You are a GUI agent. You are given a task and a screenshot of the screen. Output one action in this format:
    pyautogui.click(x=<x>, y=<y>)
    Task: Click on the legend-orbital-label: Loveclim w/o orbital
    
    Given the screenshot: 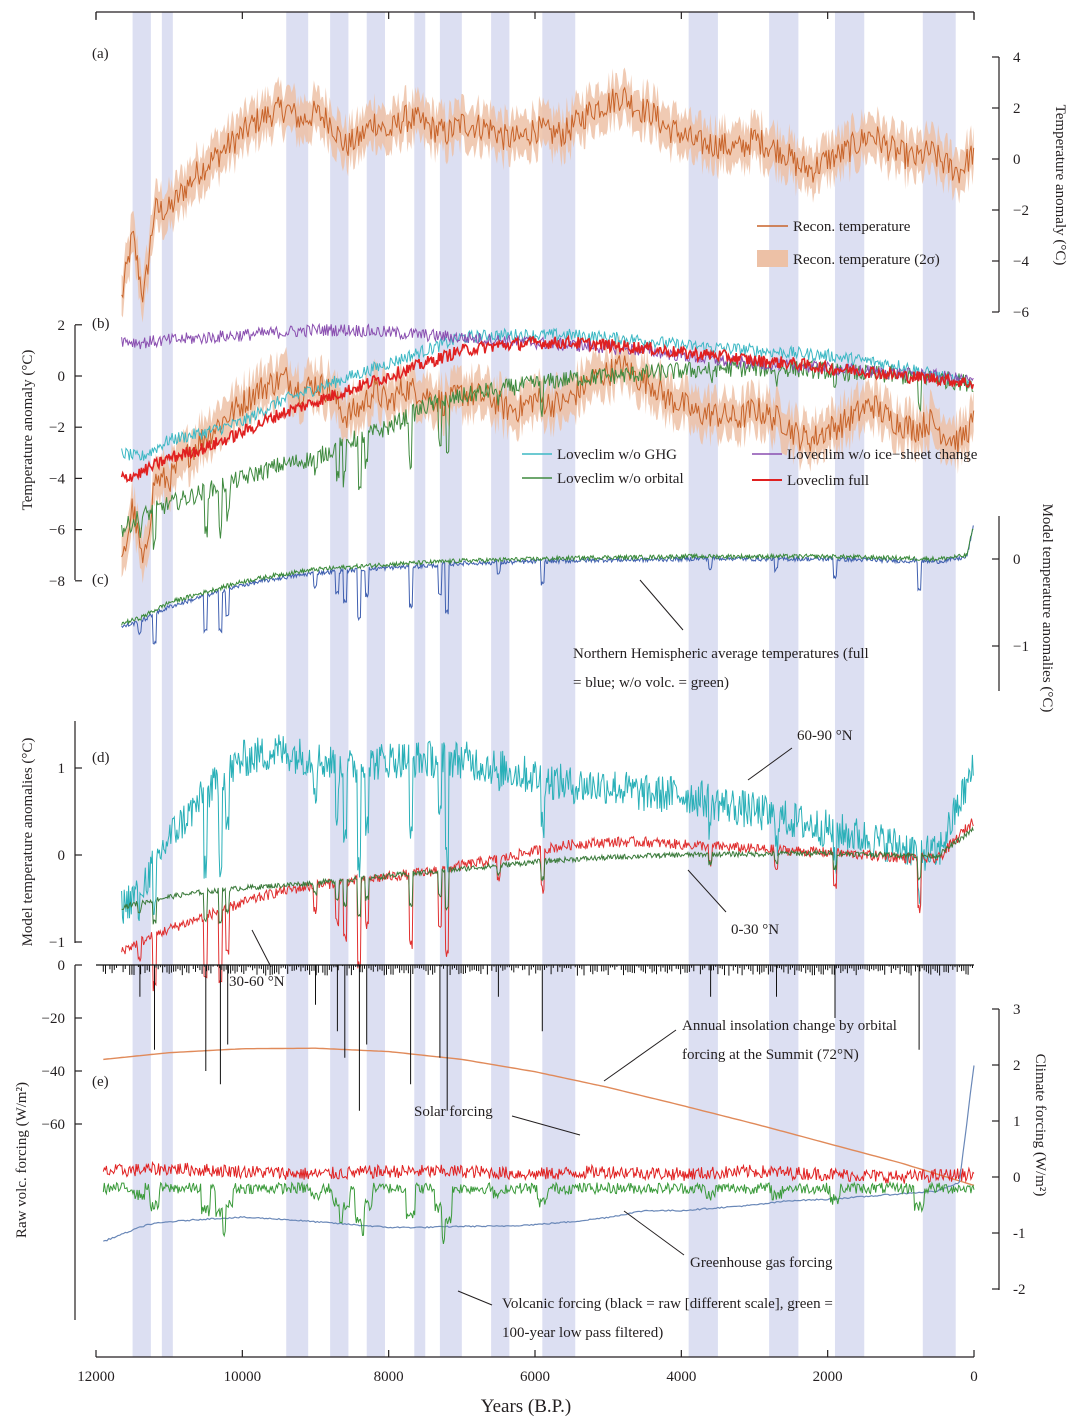 What is the action you would take?
    pyautogui.click(x=620, y=479)
    